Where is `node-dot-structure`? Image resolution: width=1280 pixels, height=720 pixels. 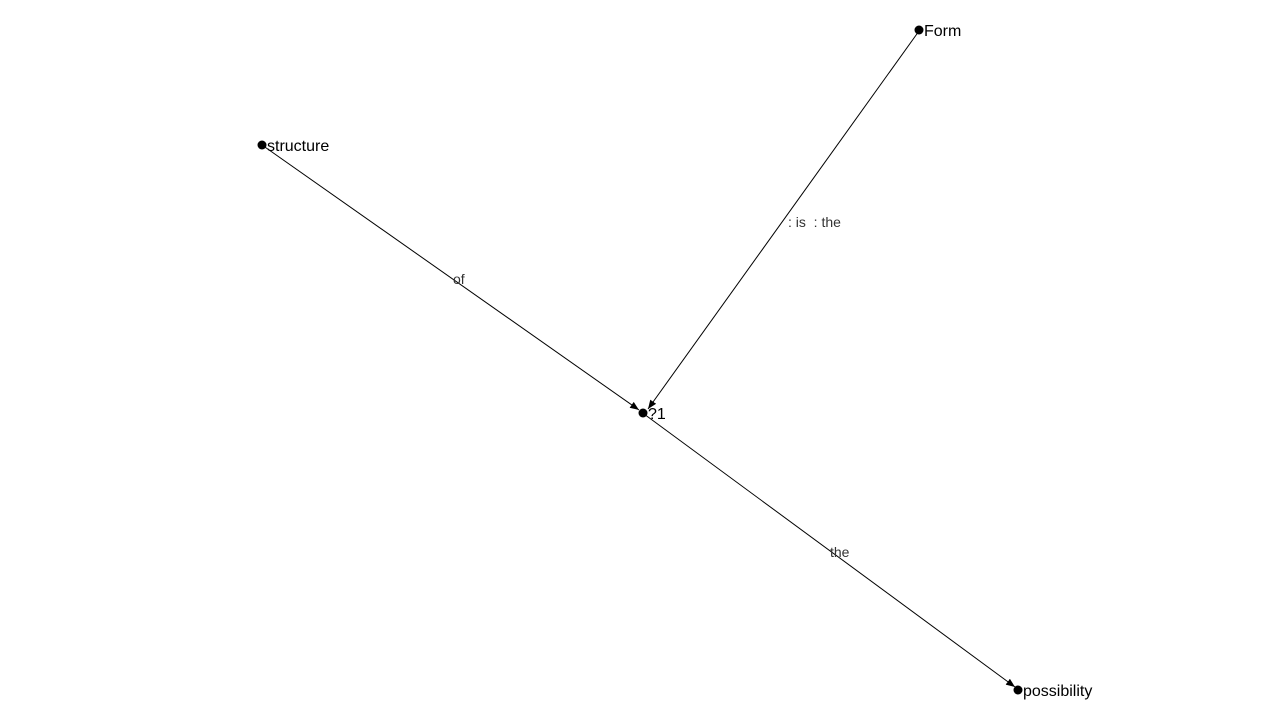
node-dot-structure is located at coordinates (262, 145).